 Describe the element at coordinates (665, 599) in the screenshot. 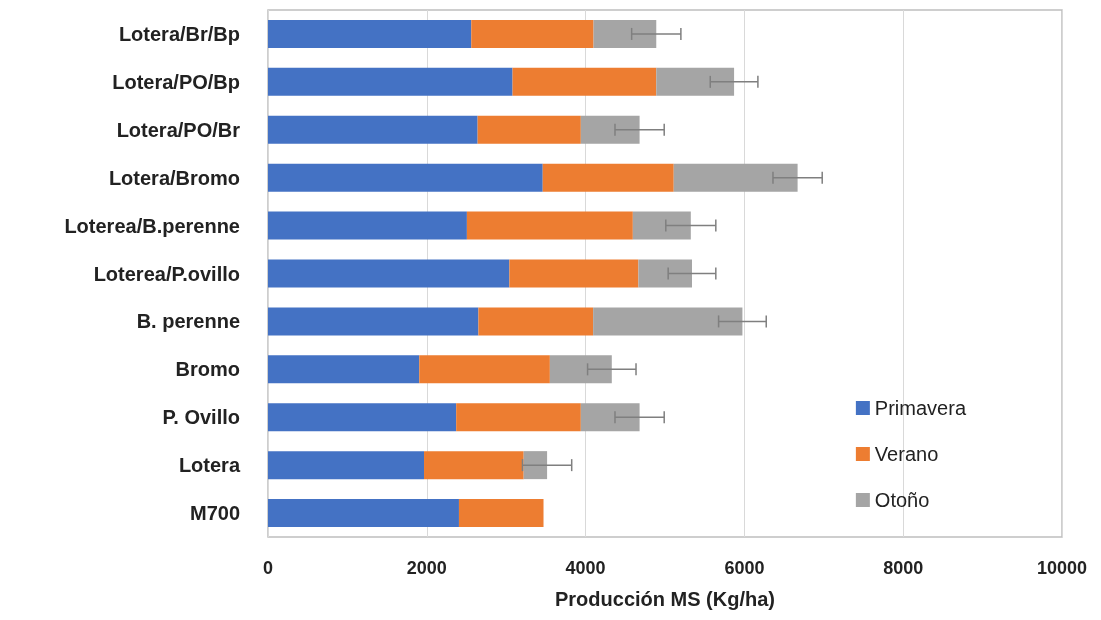

I see `x-axis-title: Producción MS (Kg/ha)` at that location.